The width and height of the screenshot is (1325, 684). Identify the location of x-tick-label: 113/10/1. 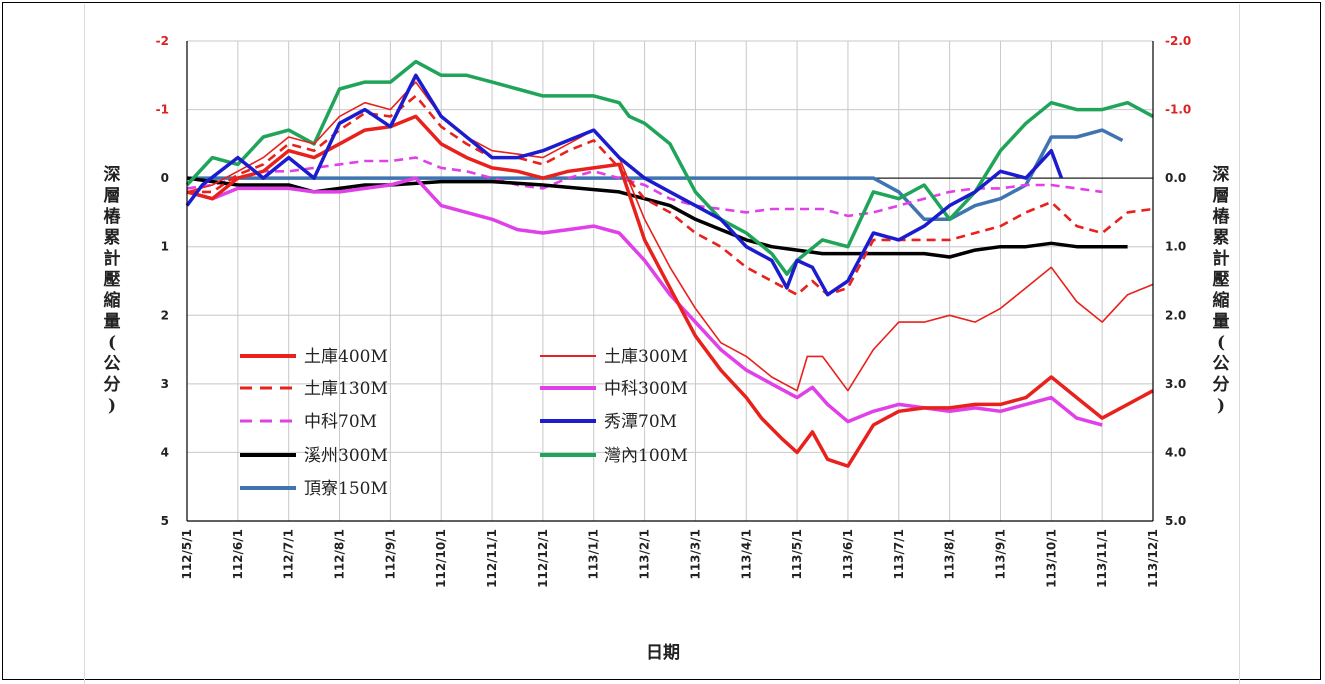
(1051, 558).